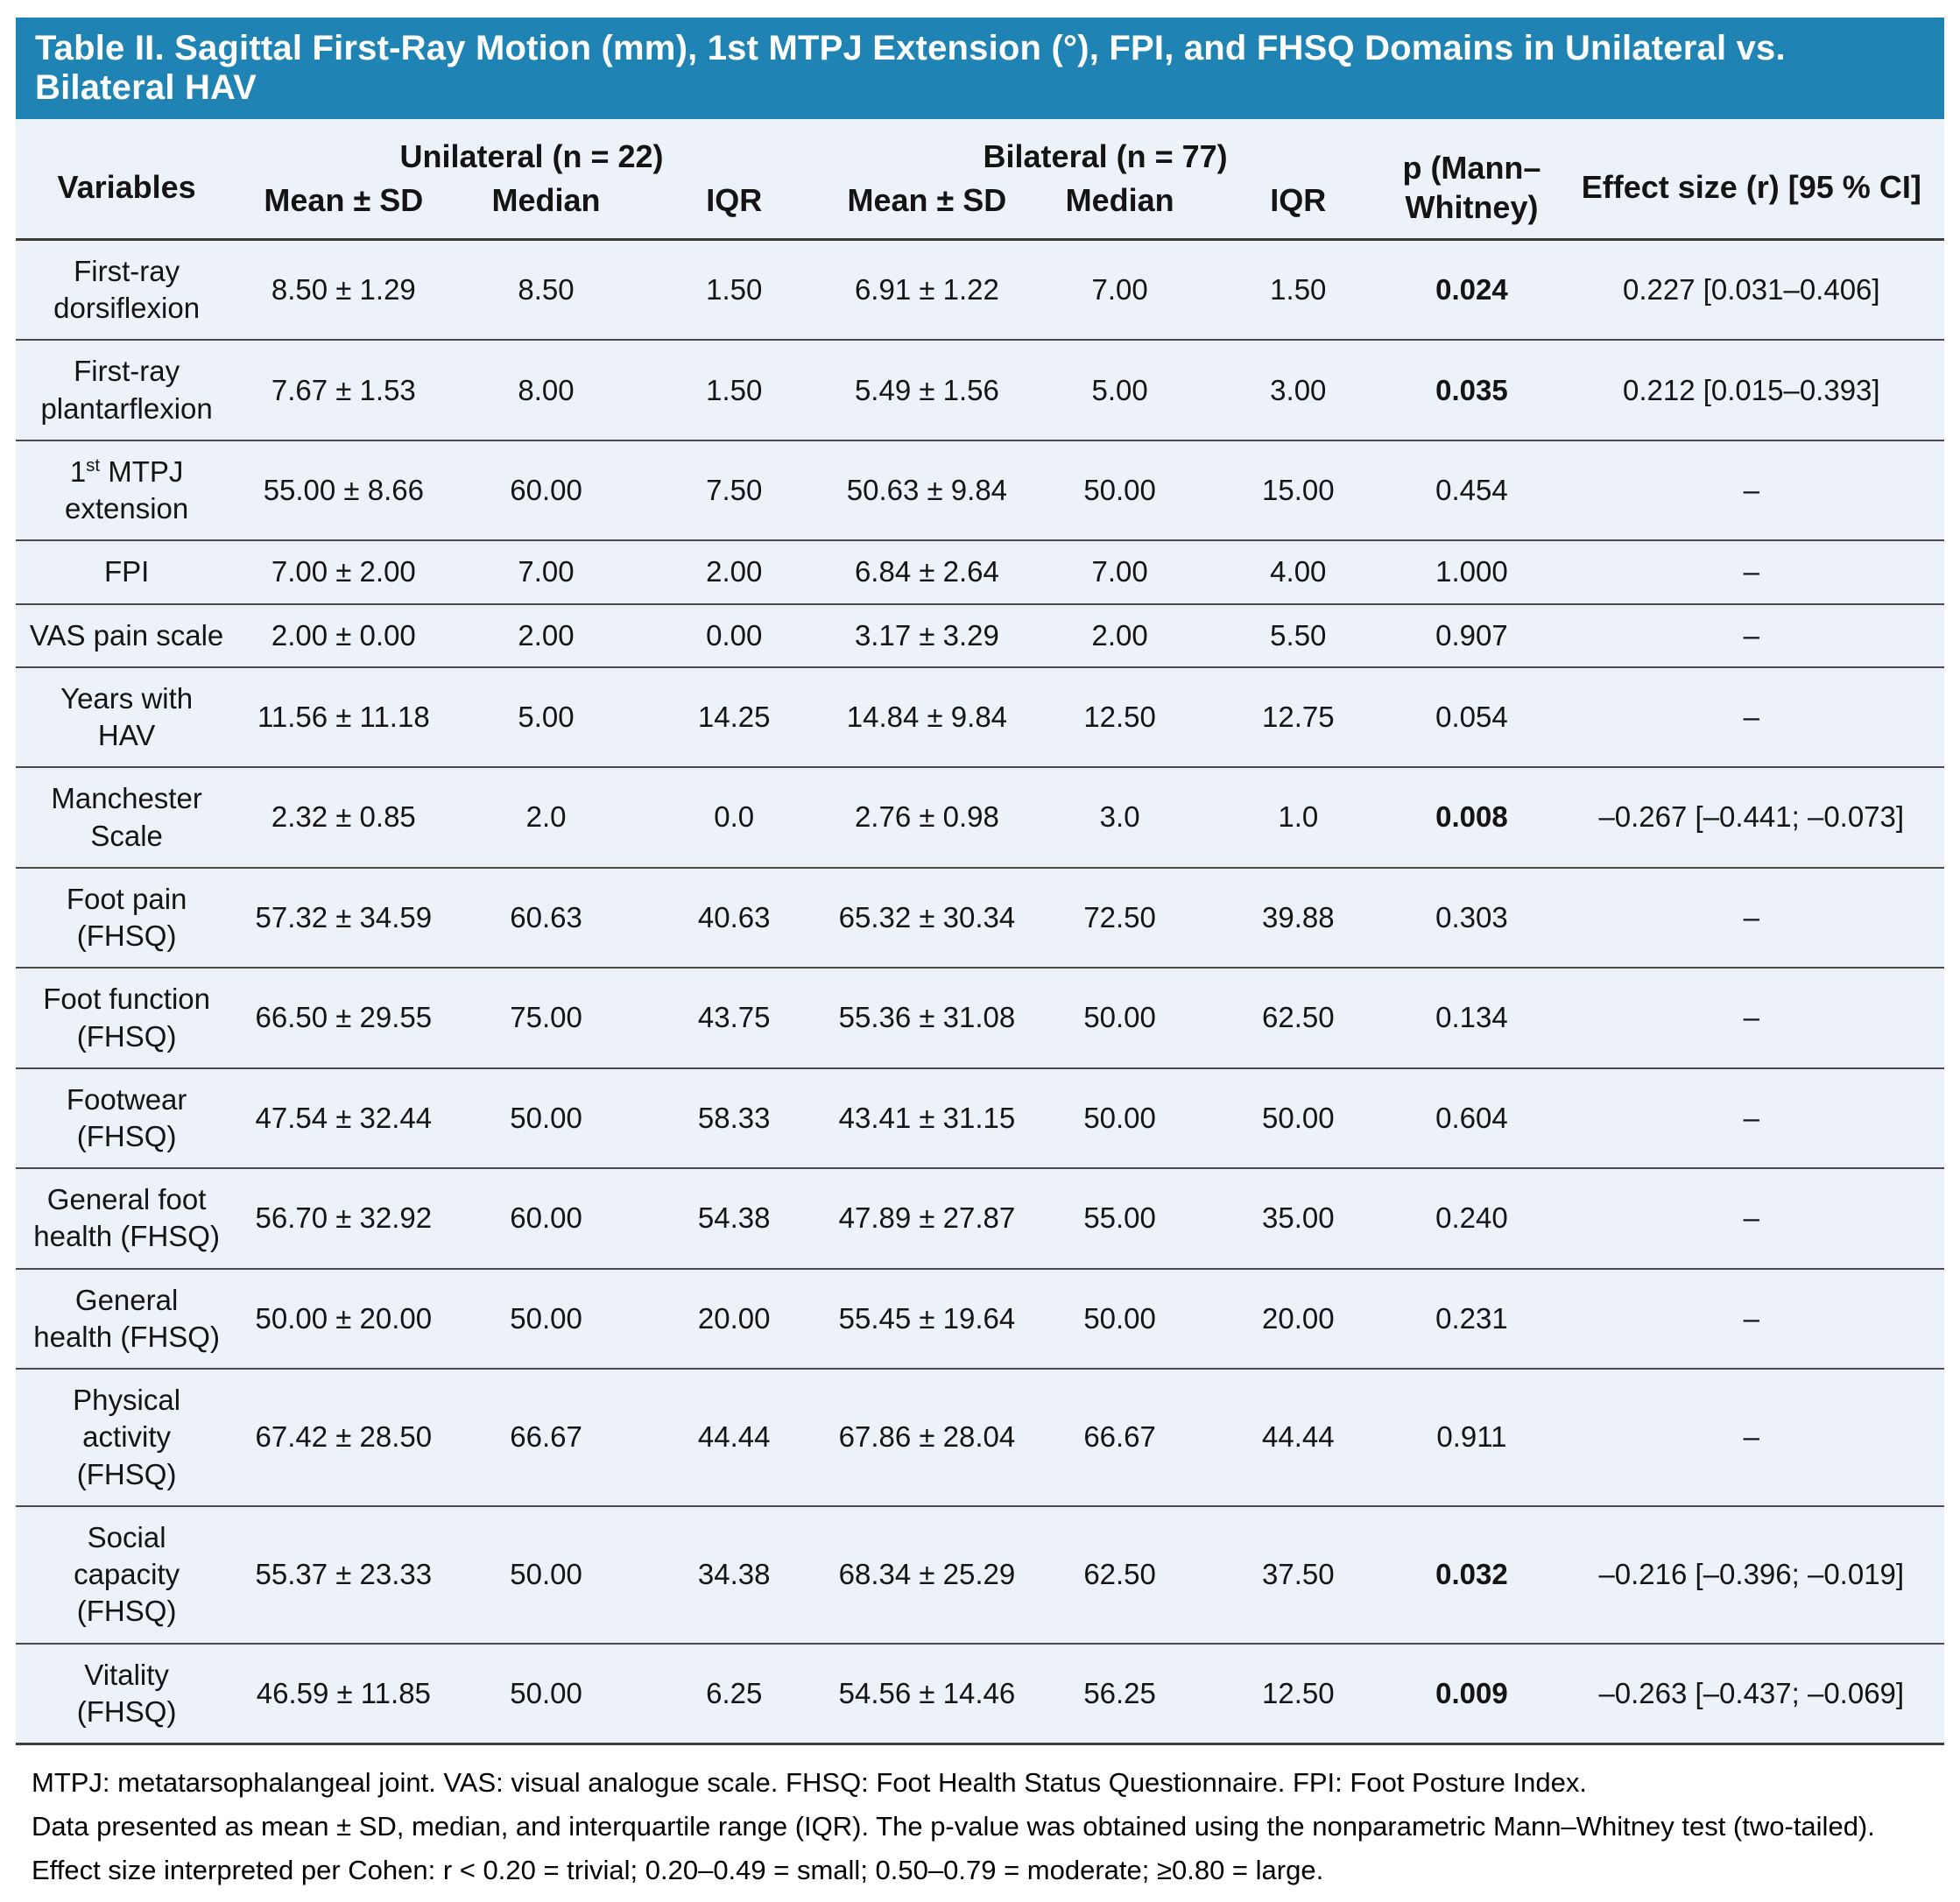 The image size is (1960, 1902). Describe the element at coordinates (546, 716) in the screenshot. I see `uni-median-cell: 5.00` at that location.